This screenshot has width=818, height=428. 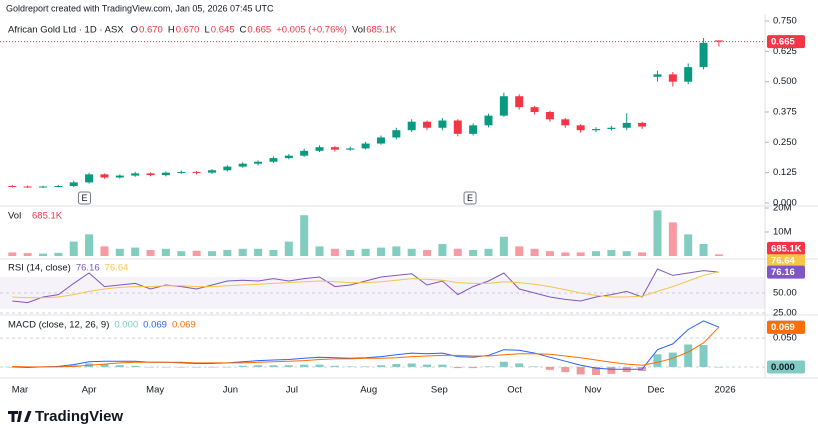 I want to click on brand-logo: TradingView, so click(x=65, y=416).